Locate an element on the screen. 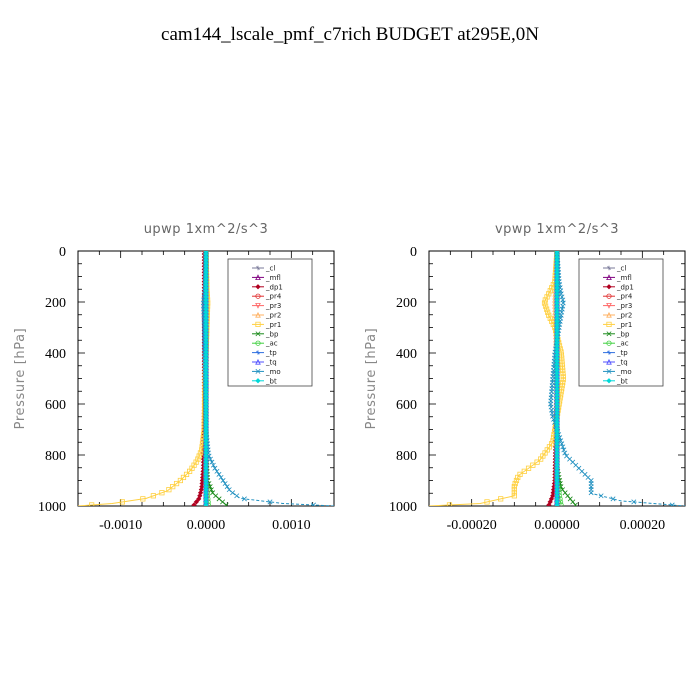 The image size is (700, 700). y-tick-label: 200 is located at coordinates (55, 303).